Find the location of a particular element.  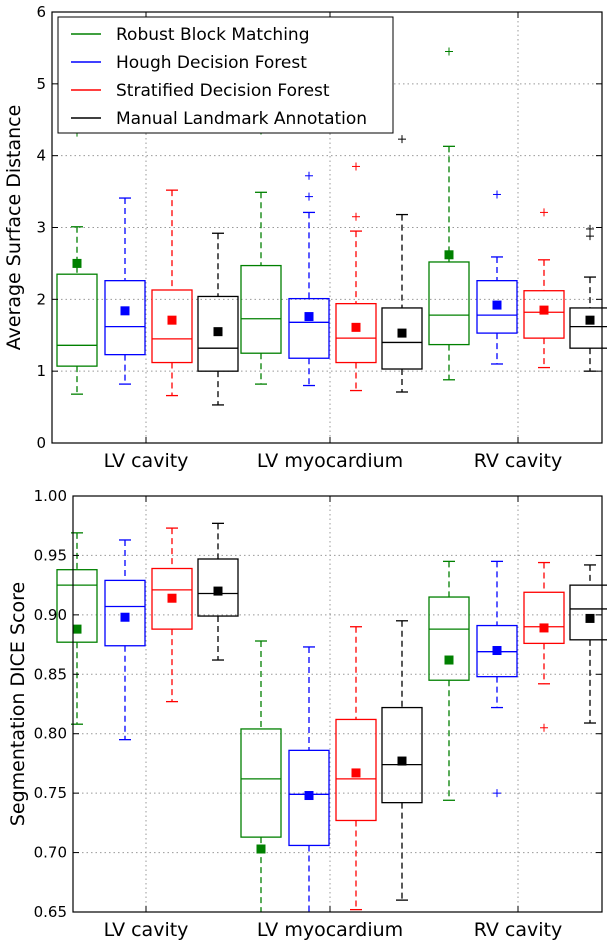

legend-label: Robust Block Matching is located at coordinates (212, 35).